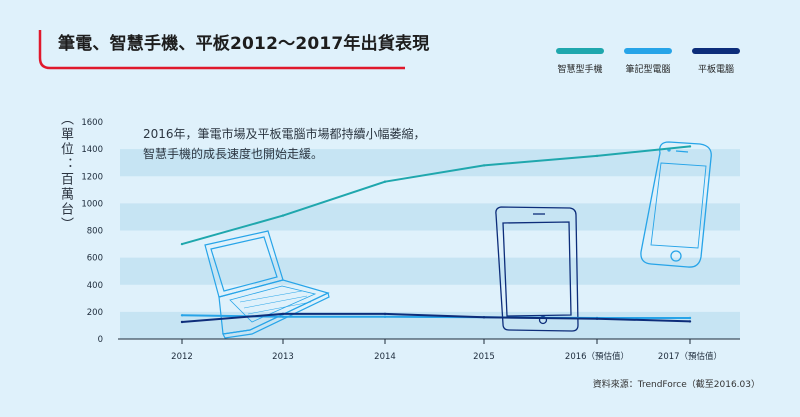  What do you see at coordinates (648, 51) in the screenshot?
I see `legend-swatch-notebook` at bounding box center [648, 51].